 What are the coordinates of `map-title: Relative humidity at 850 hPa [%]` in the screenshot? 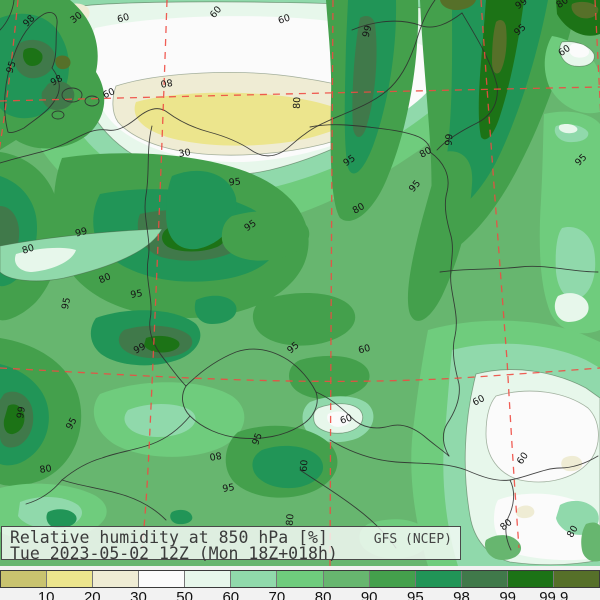 It's located at (169, 537).